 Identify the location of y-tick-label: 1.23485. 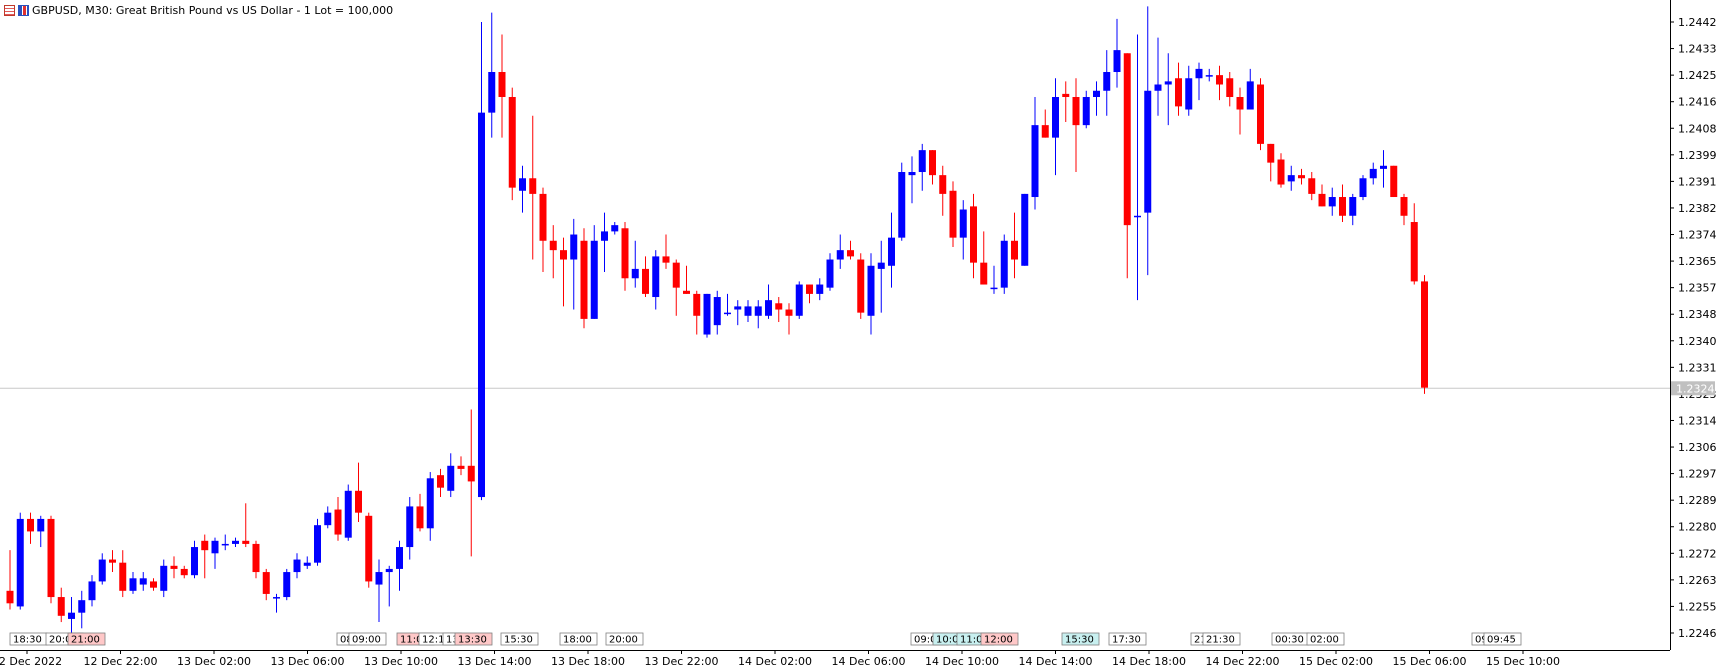
(1697, 314).